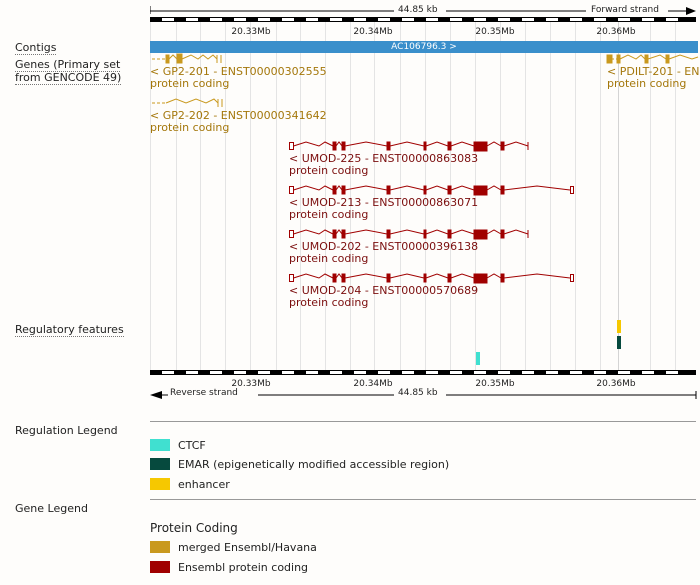  Describe the element at coordinates (652, 59) in the screenshot. I see `gene-pdilt-201-model` at that location.